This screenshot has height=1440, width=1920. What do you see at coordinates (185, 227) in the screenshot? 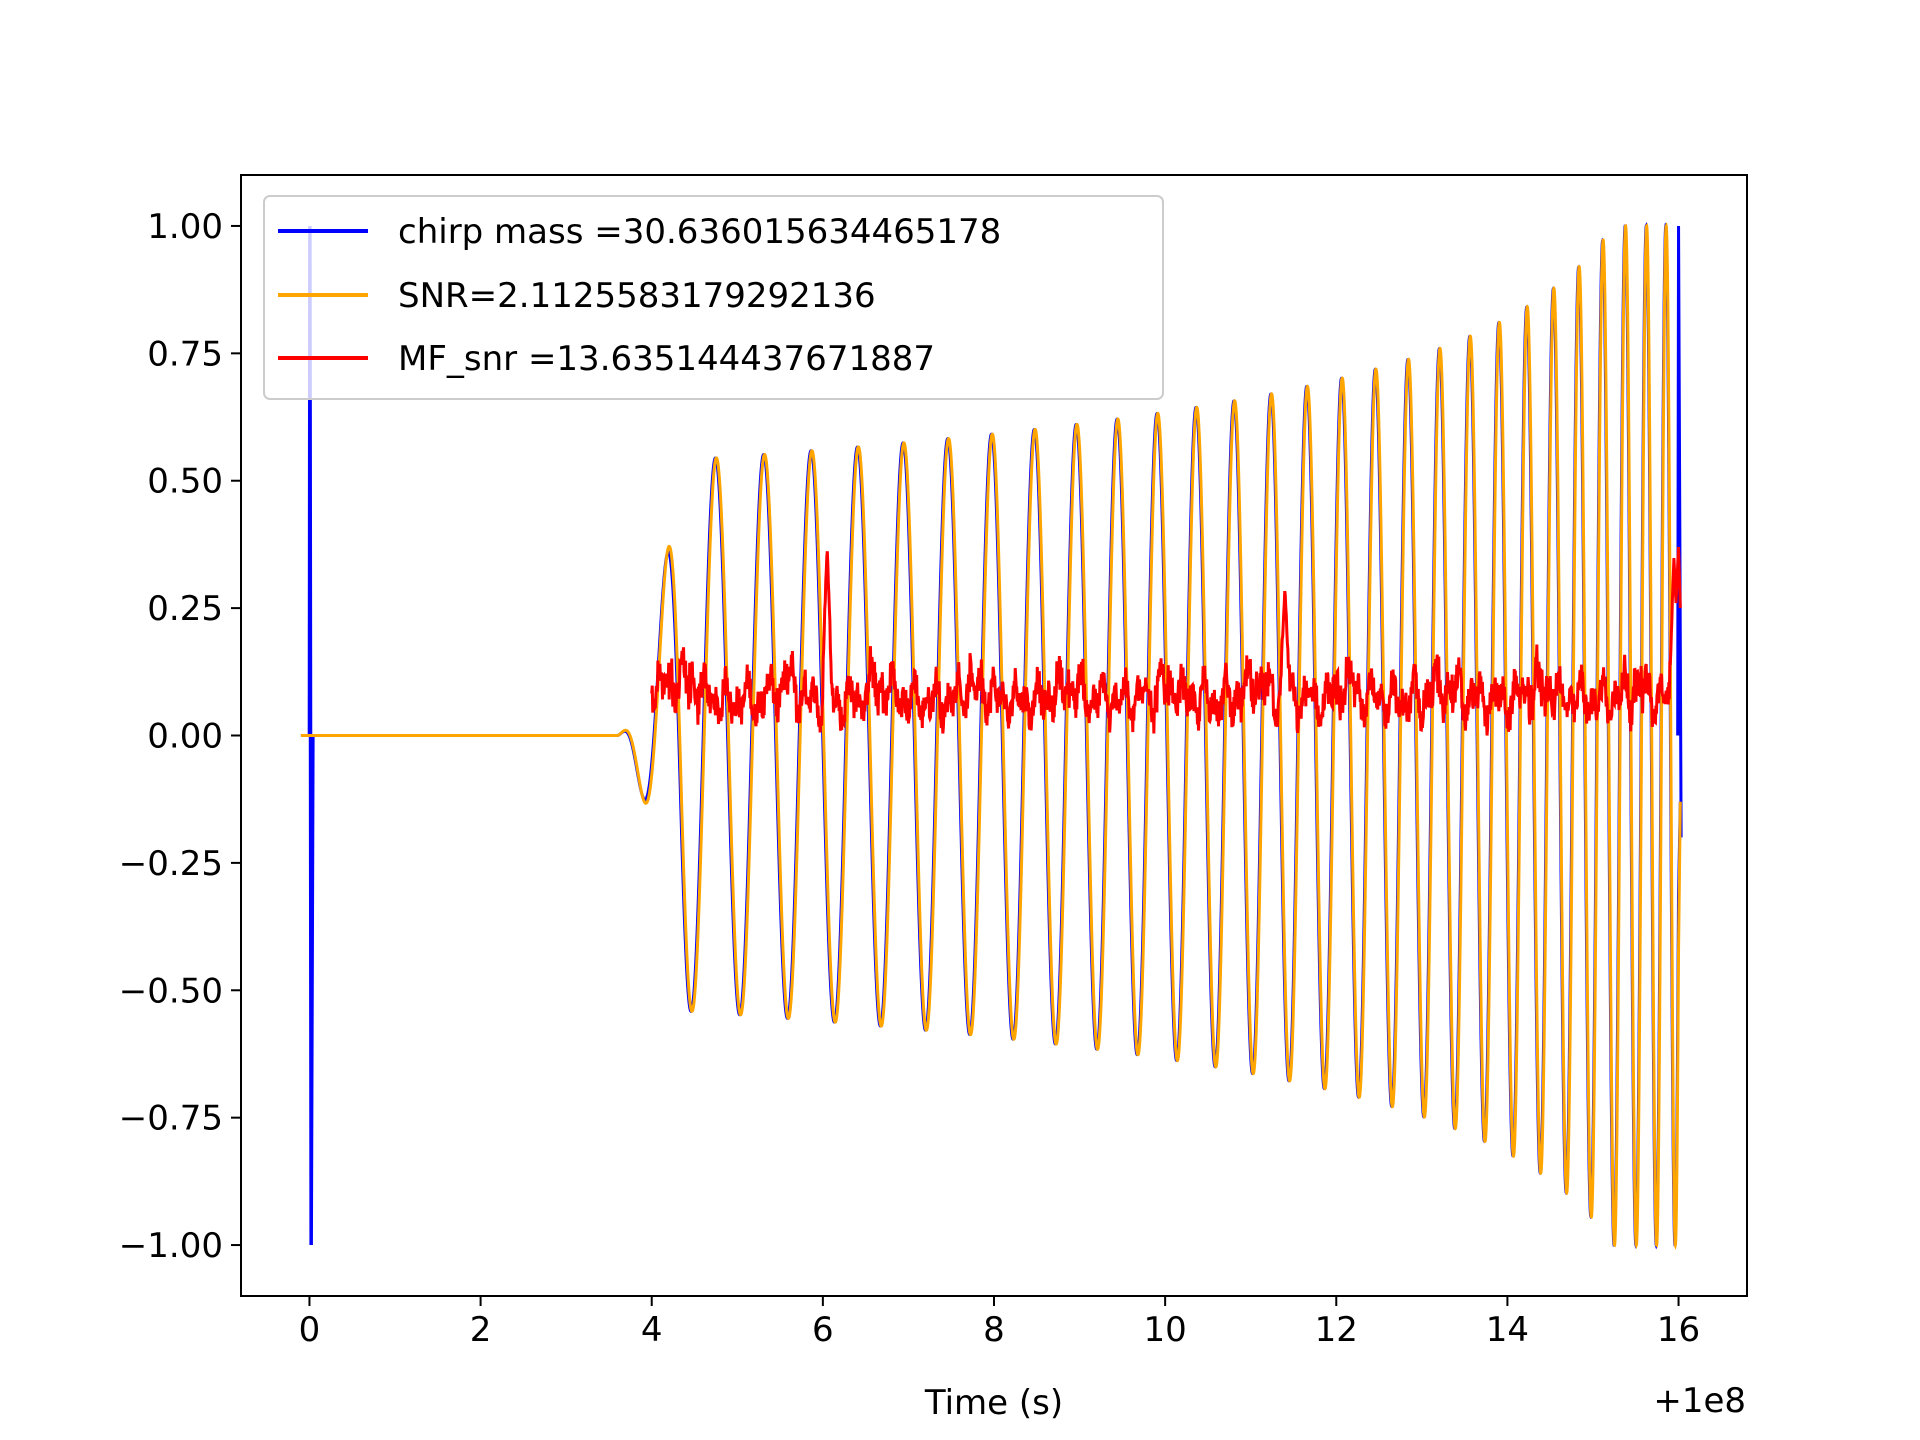
I see `y-tick-label: 1.00` at bounding box center [185, 227].